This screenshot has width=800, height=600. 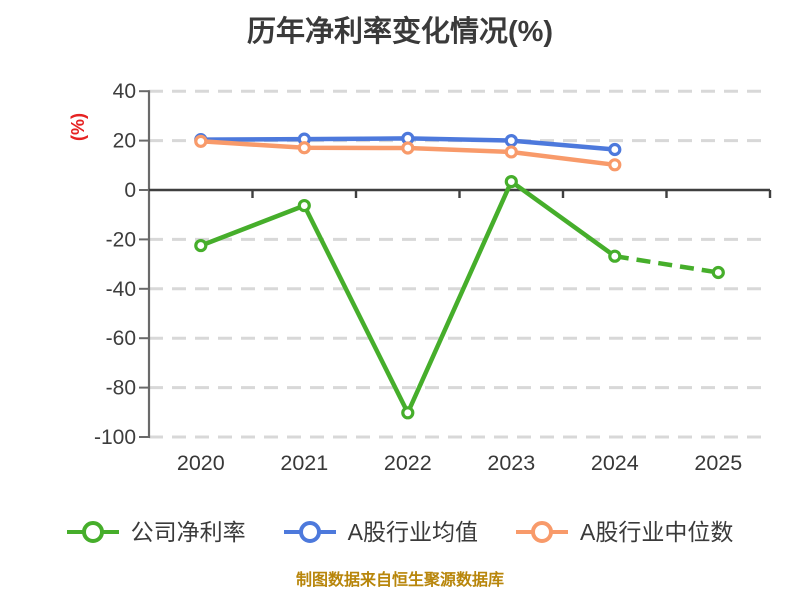 What do you see at coordinates (718, 463) in the screenshot?
I see `x-tick-label: 2025` at bounding box center [718, 463].